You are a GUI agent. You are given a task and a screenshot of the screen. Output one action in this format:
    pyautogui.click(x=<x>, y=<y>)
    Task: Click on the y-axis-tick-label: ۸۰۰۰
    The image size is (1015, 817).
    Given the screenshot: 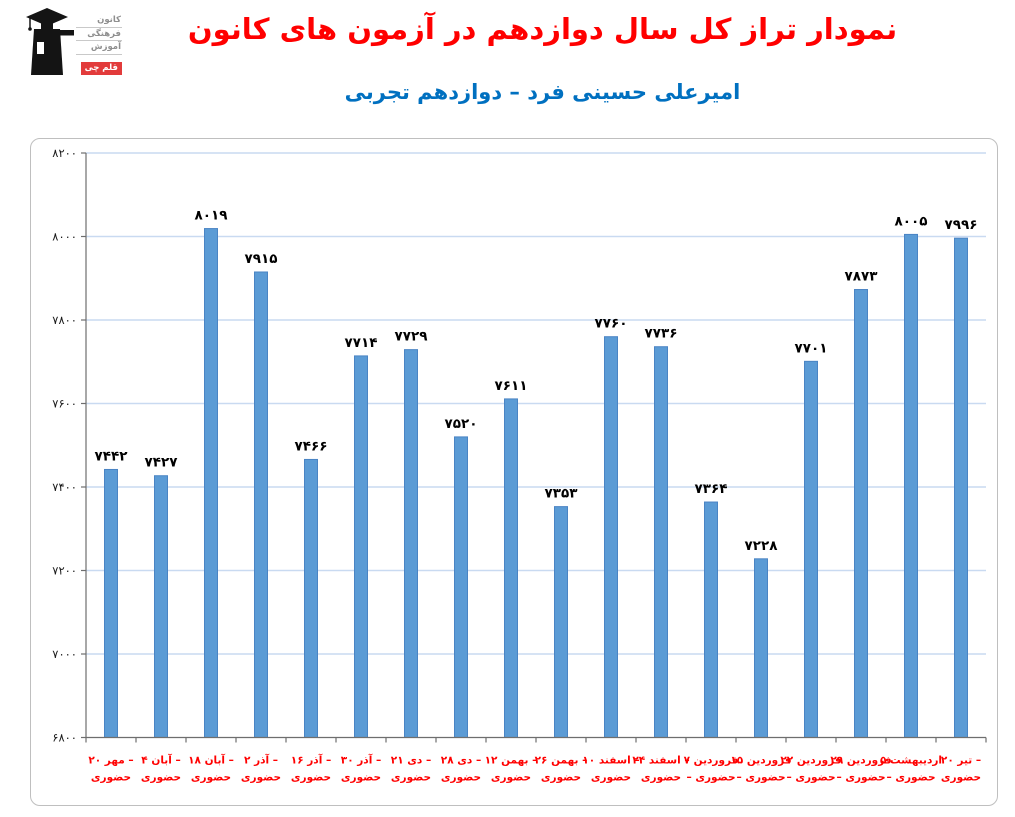 What is the action you would take?
    pyautogui.click(x=64, y=237)
    